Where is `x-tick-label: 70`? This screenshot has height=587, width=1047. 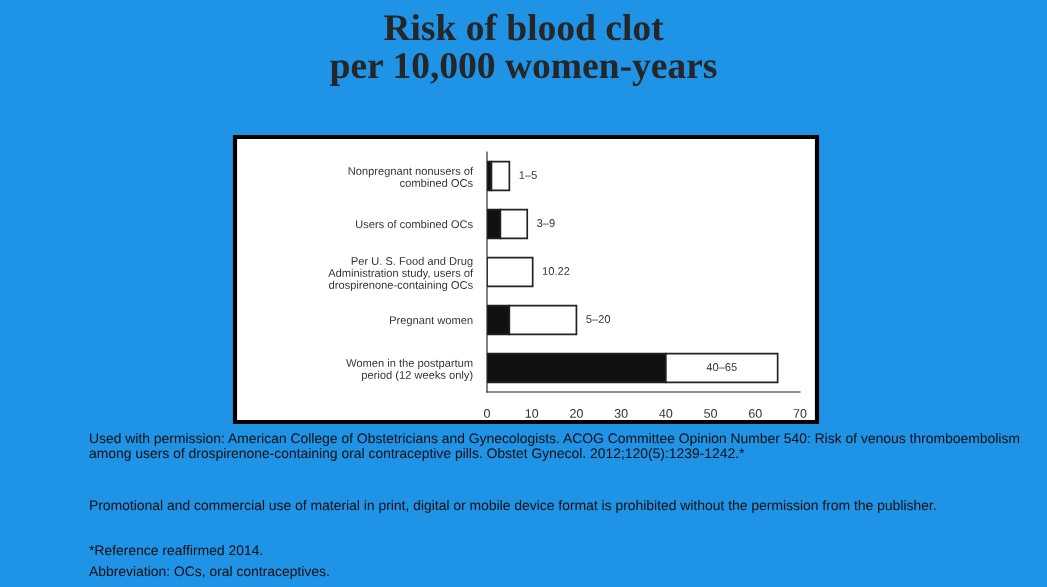 x-tick-label: 70 is located at coordinates (800, 413).